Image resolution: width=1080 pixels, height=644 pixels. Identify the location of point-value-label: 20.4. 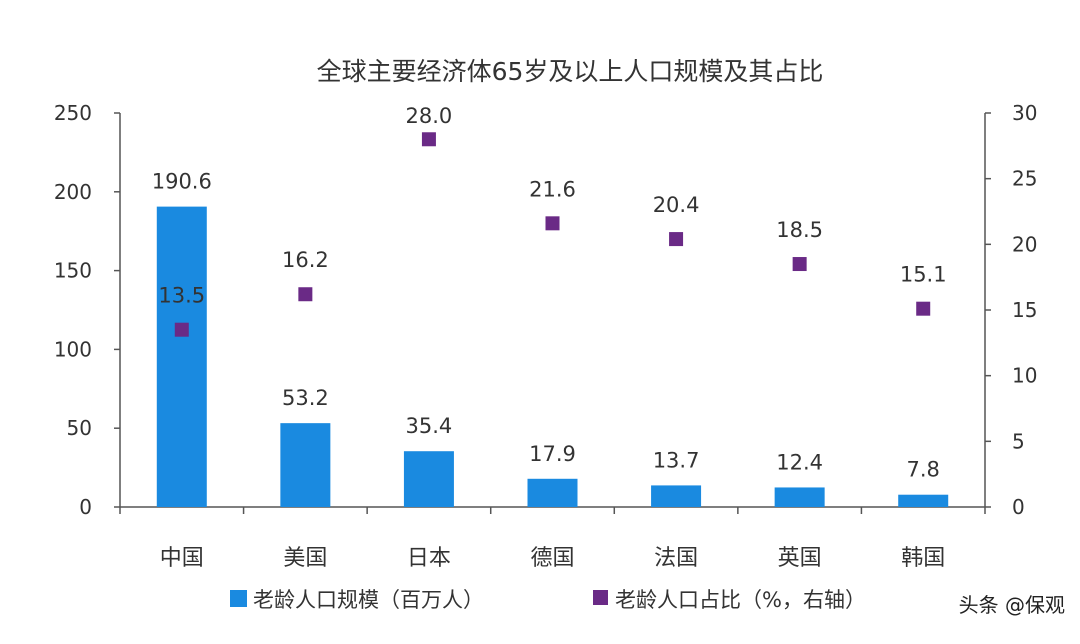
(676, 205).